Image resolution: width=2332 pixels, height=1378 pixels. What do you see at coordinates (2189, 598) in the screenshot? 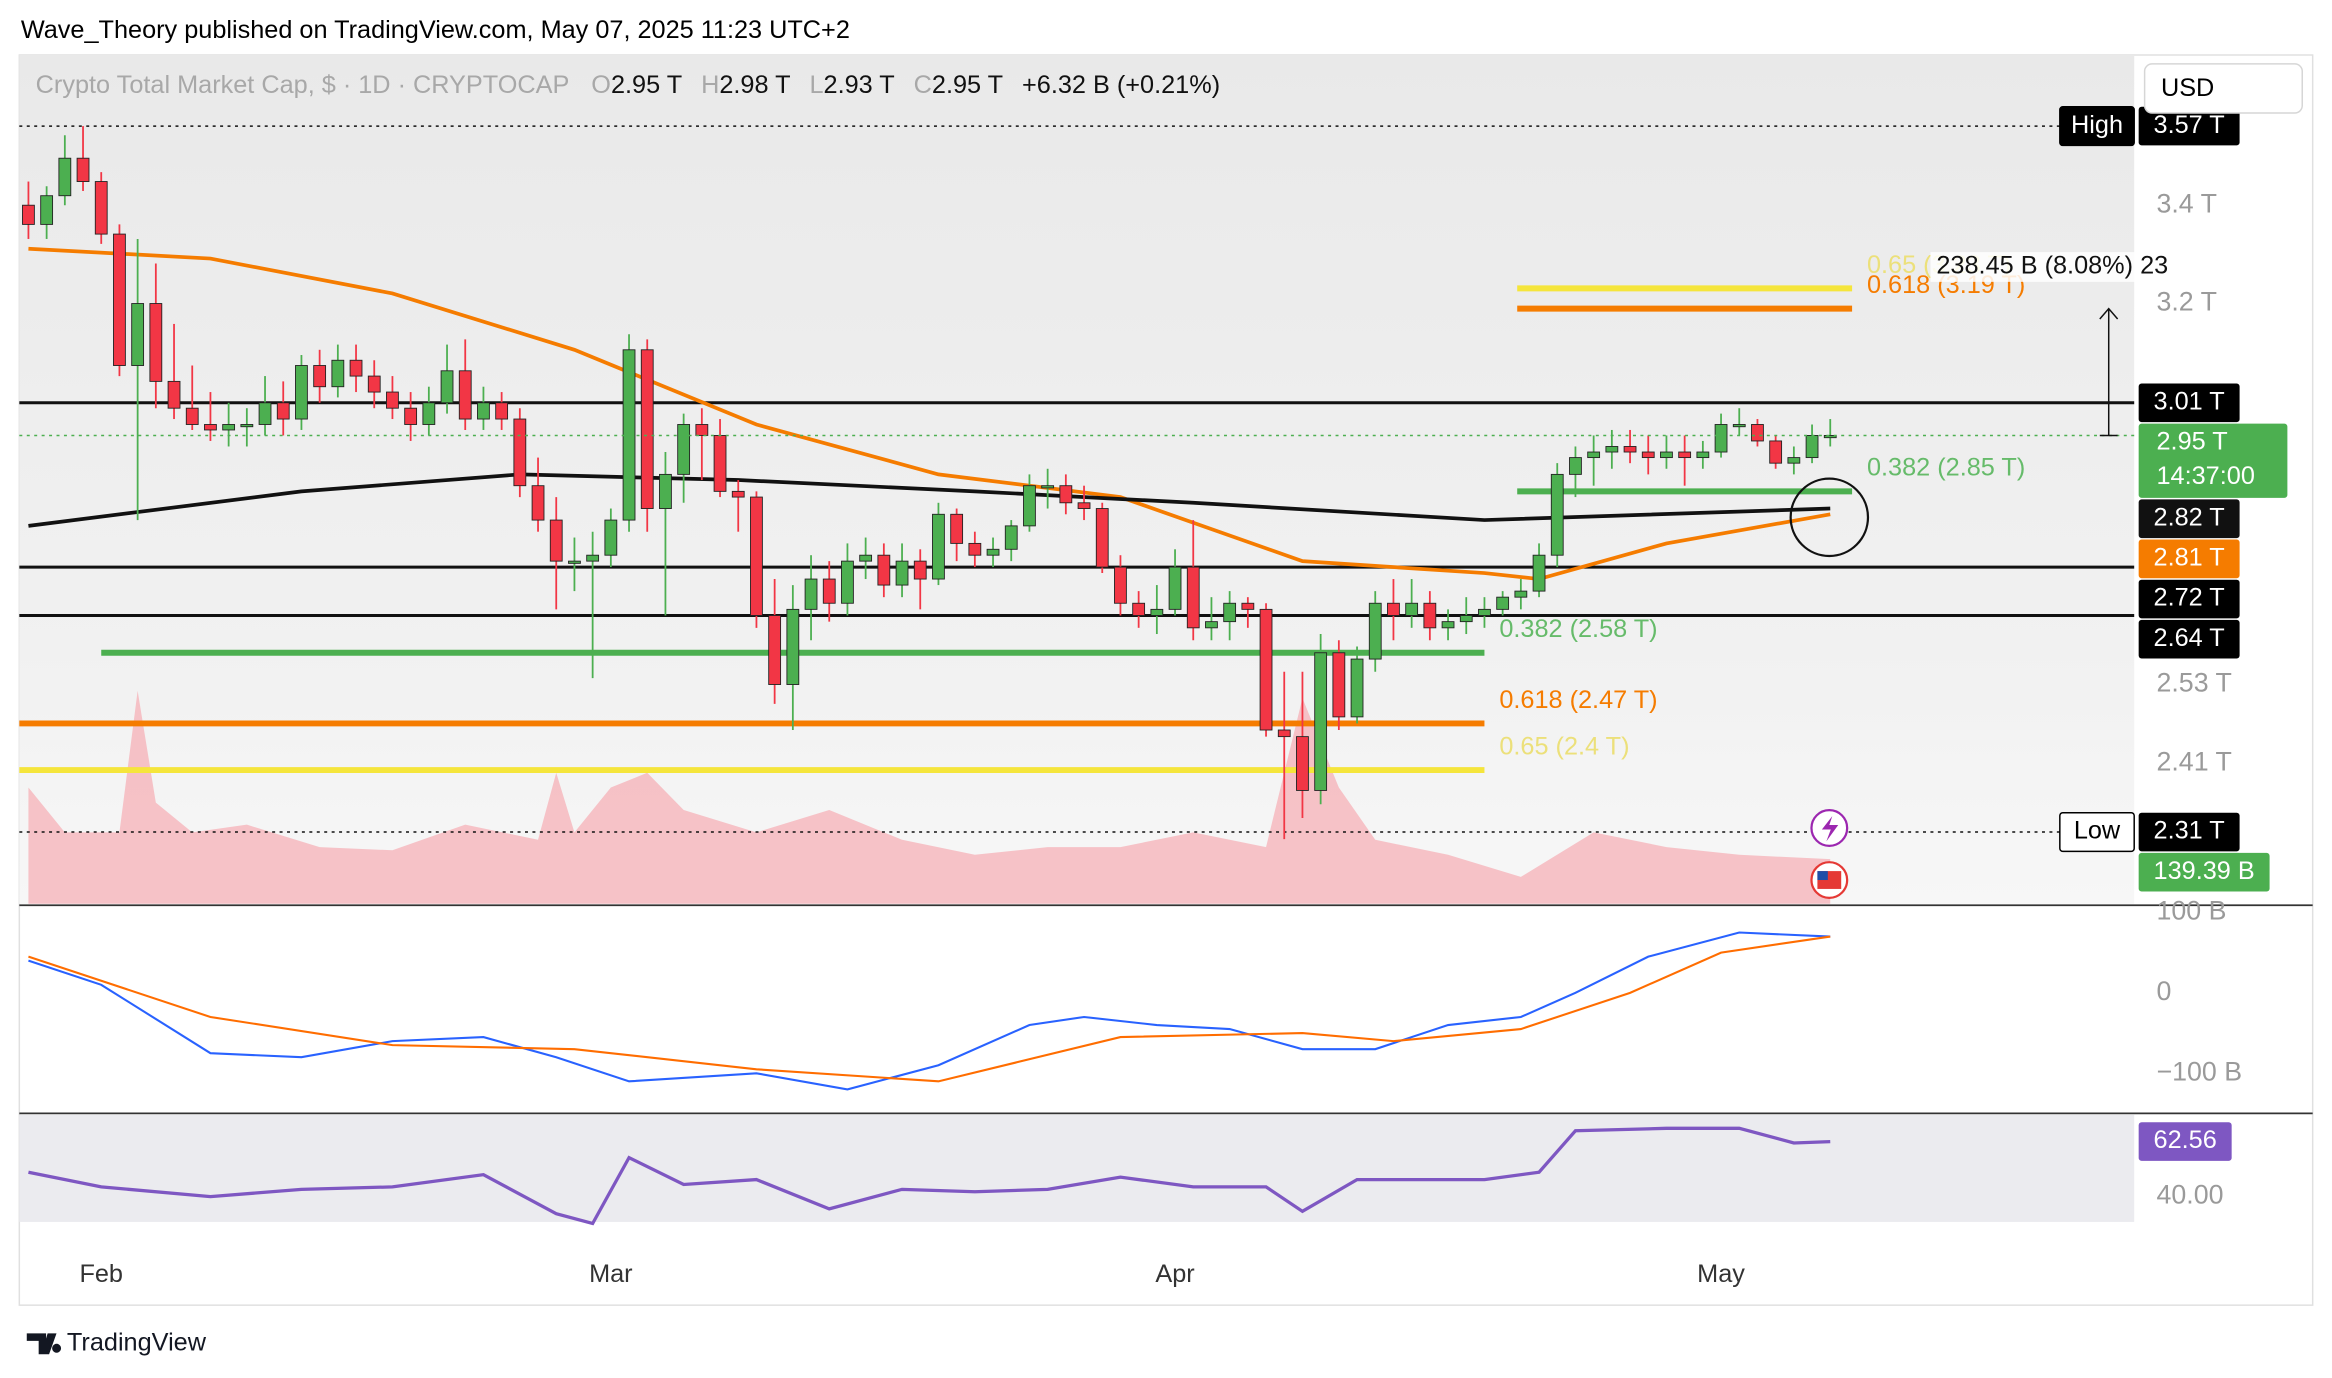
I see `price-label: 2.72 T` at bounding box center [2189, 598].